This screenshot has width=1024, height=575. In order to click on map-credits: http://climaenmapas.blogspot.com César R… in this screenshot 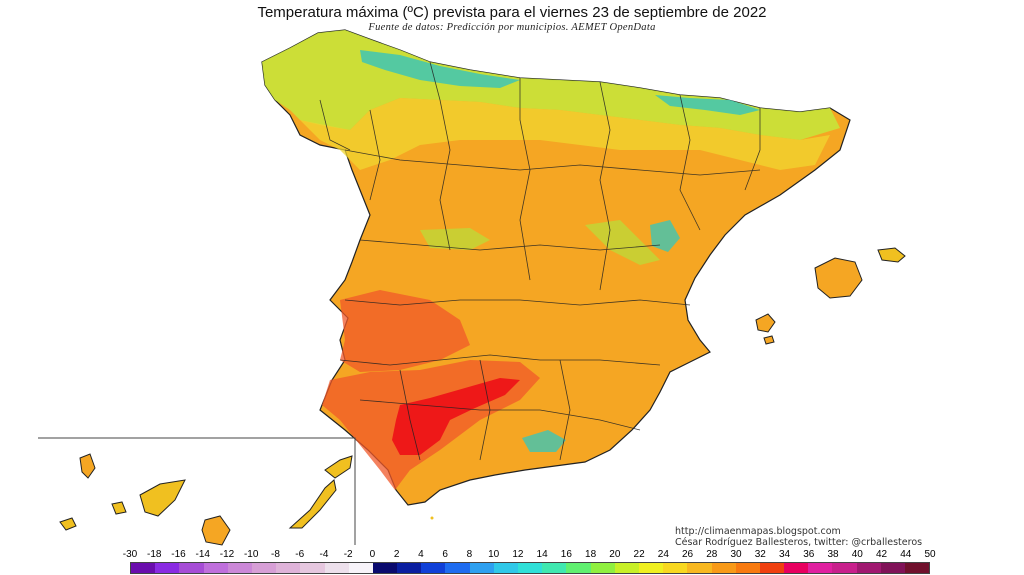, I will do `click(798, 537)`.